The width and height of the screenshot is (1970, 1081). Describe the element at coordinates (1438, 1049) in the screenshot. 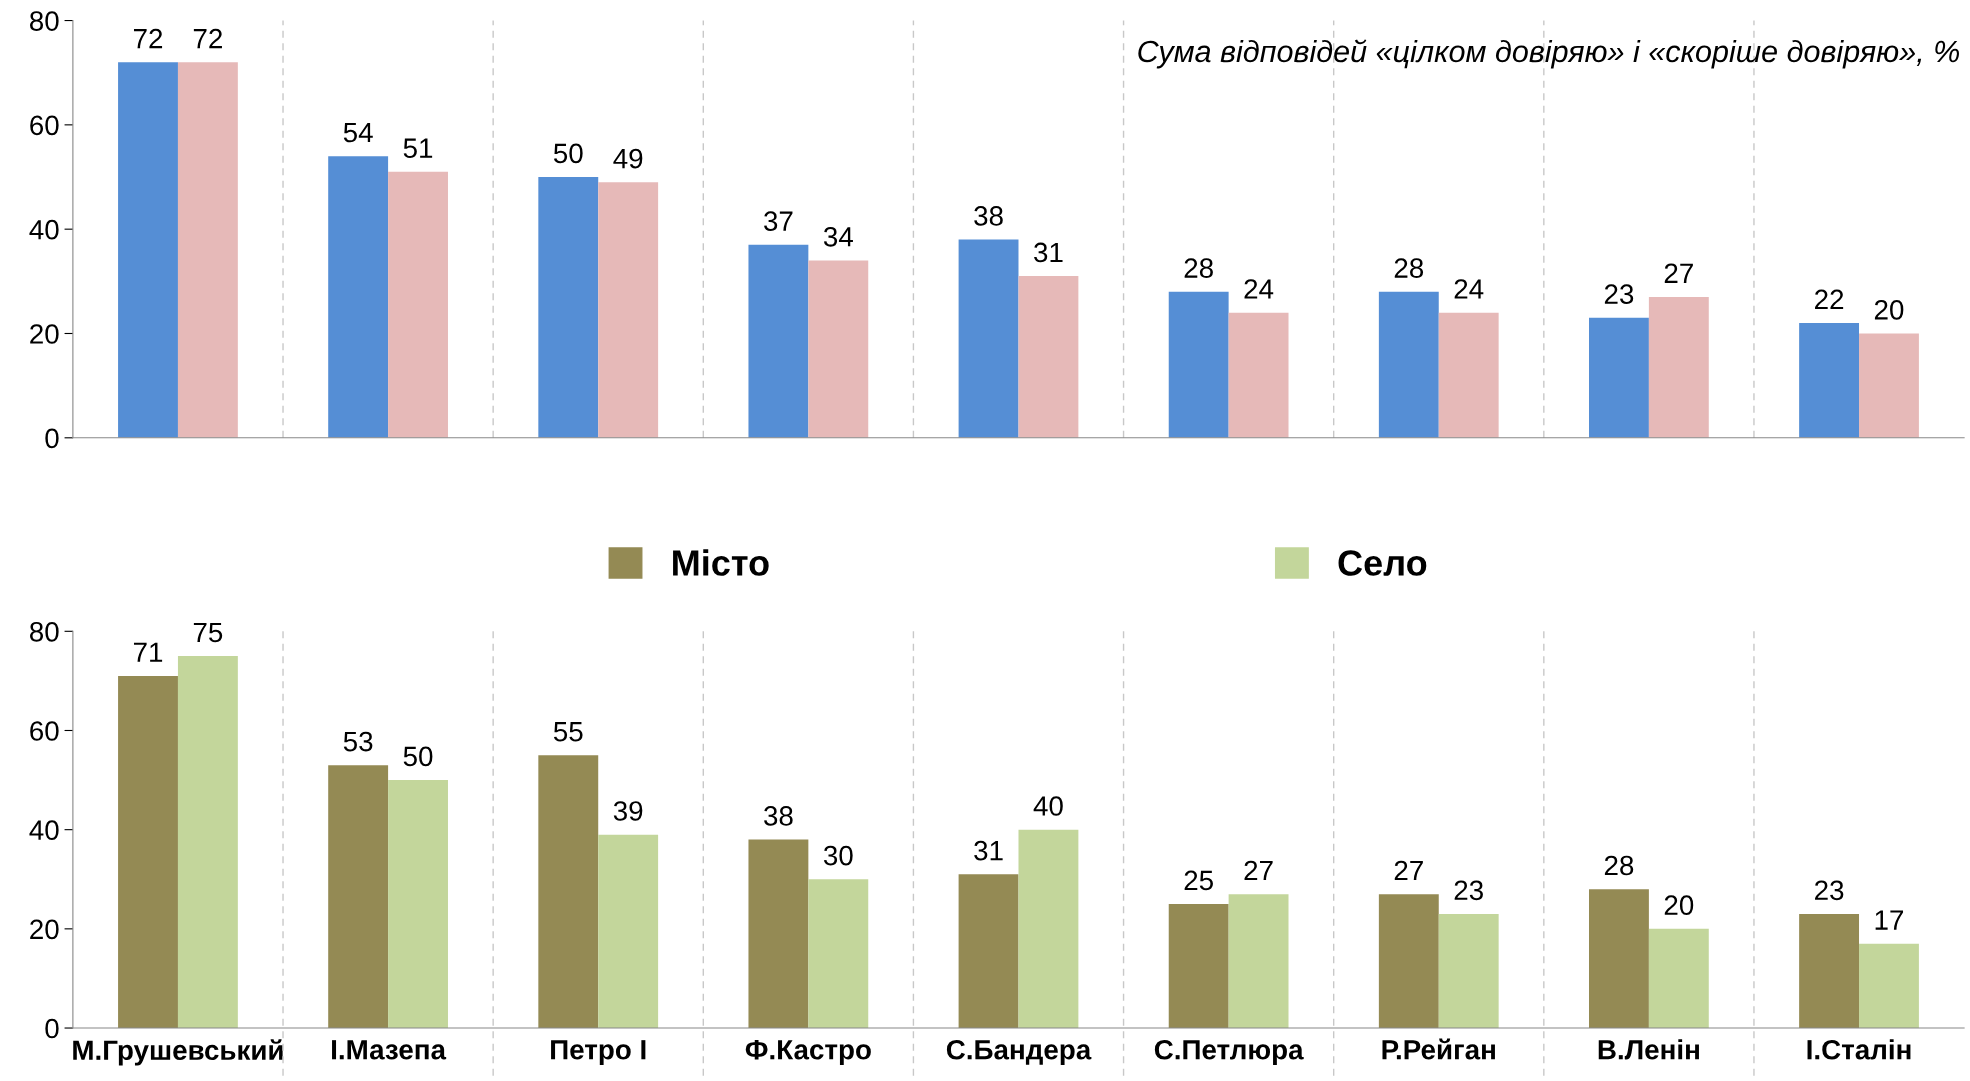

I see `x-tick-label: Р.Рейган` at that location.